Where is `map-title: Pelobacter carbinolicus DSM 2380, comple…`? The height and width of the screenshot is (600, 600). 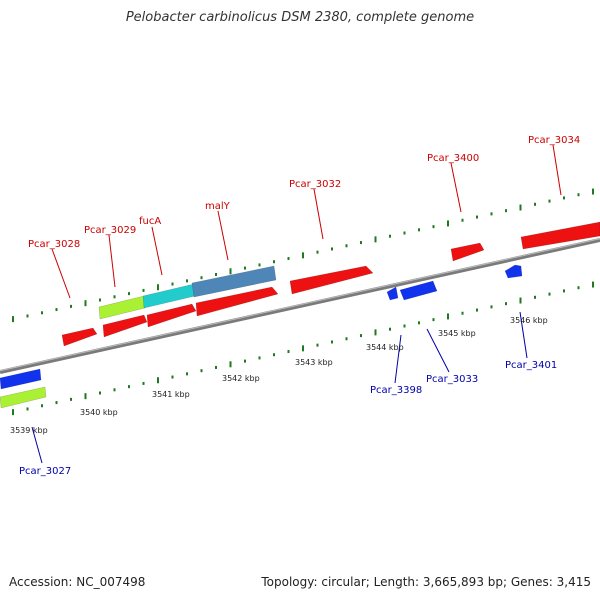
map-title: Pelobacter carbinolicus DSM 2380, comple… is located at coordinates (300, 17).